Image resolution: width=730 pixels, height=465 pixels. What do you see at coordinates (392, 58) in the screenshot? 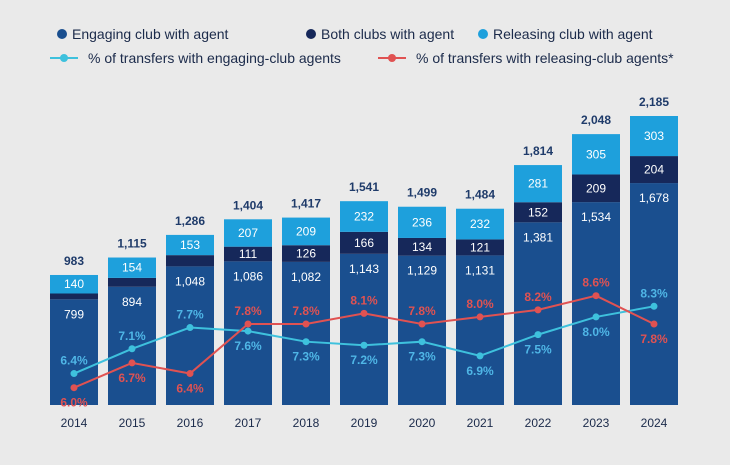
I see `legend-releasing-line-marker` at bounding box center [392, 58].